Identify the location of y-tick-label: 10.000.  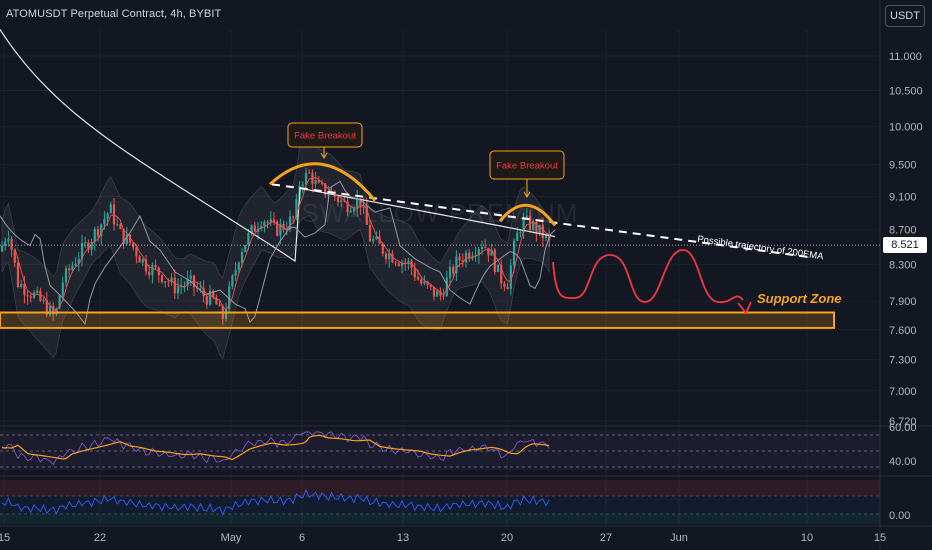
(906, 128).